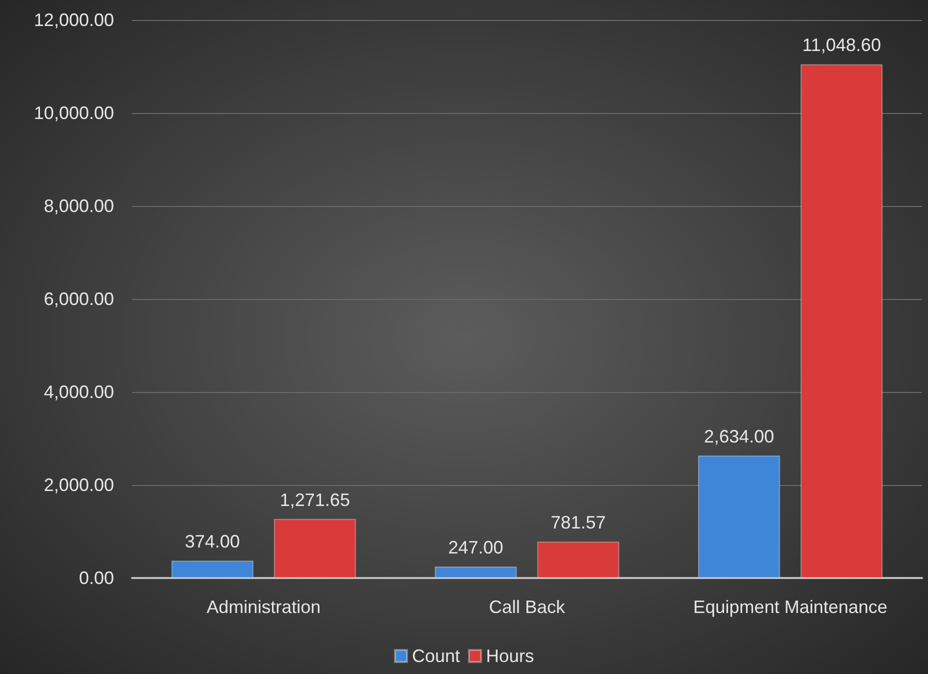  I want to click on y-tick-label: 8,000.00, so click(79, 206).